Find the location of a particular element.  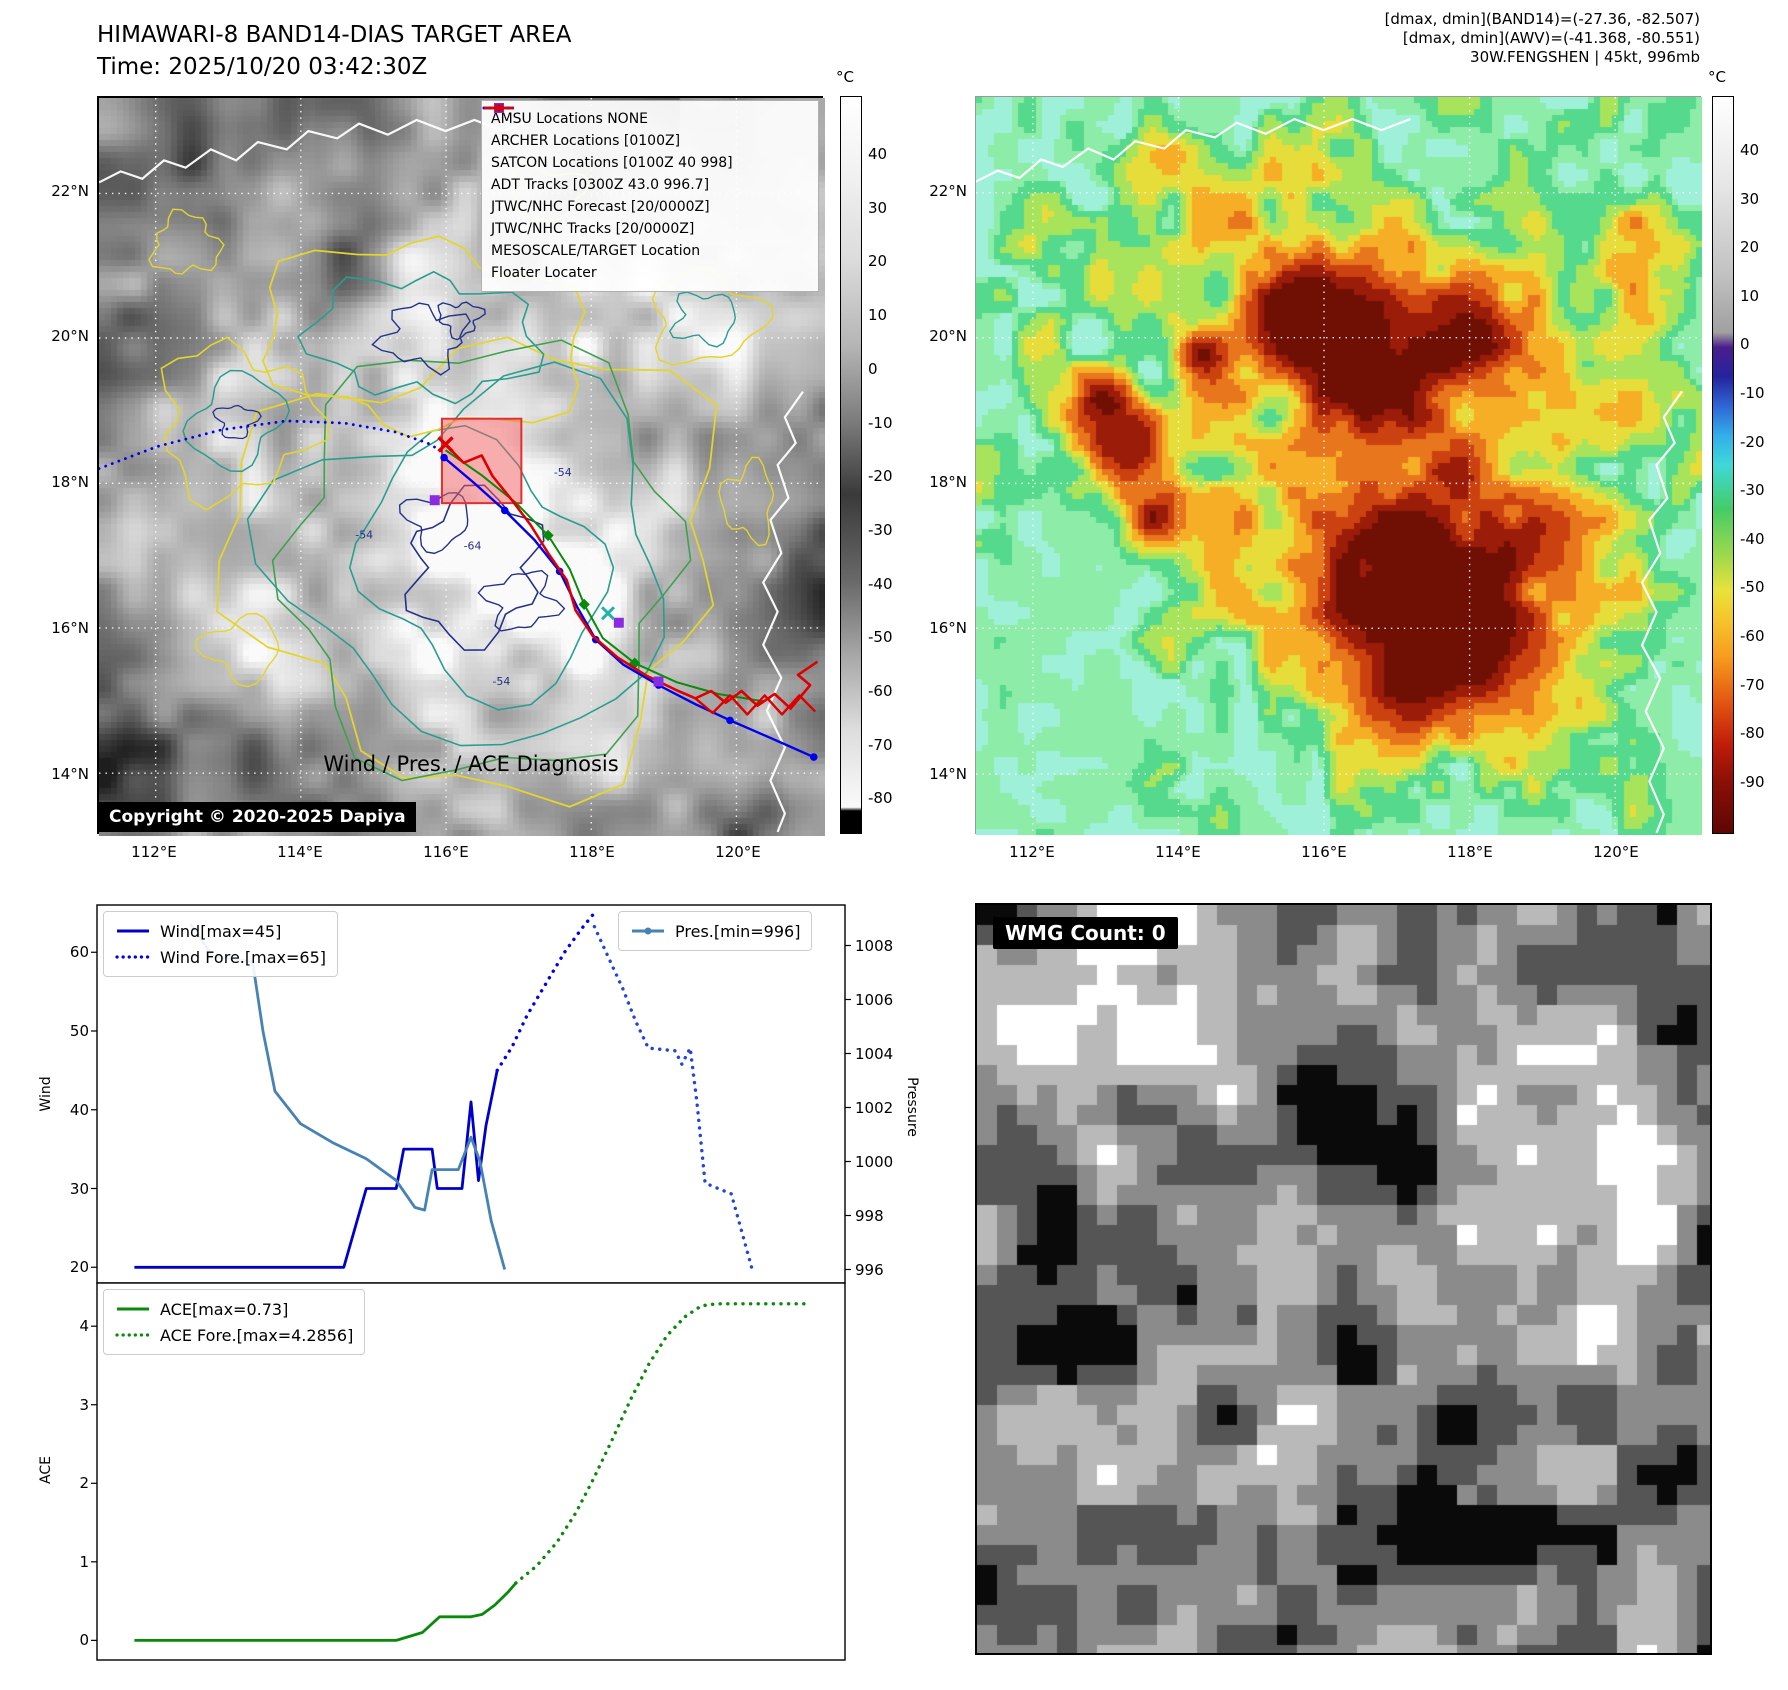

series-pres-forecast-dotted-unlabeled- is located at coordinates (673, 1098).